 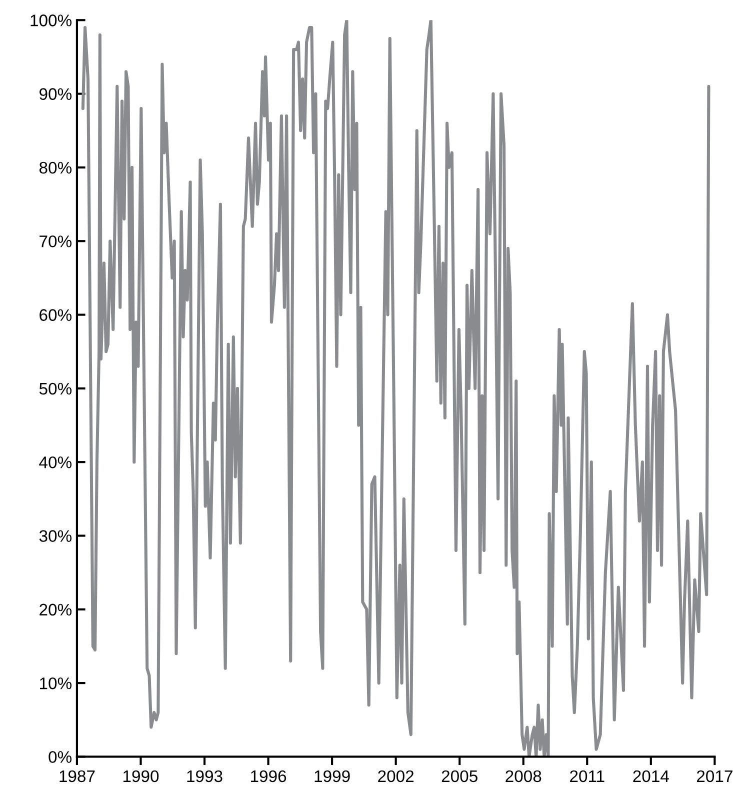 What do you see at coordinates (587, 776) in the screenshot?
I see `x-tick-label: 2011` at bounding box center [587, 776].